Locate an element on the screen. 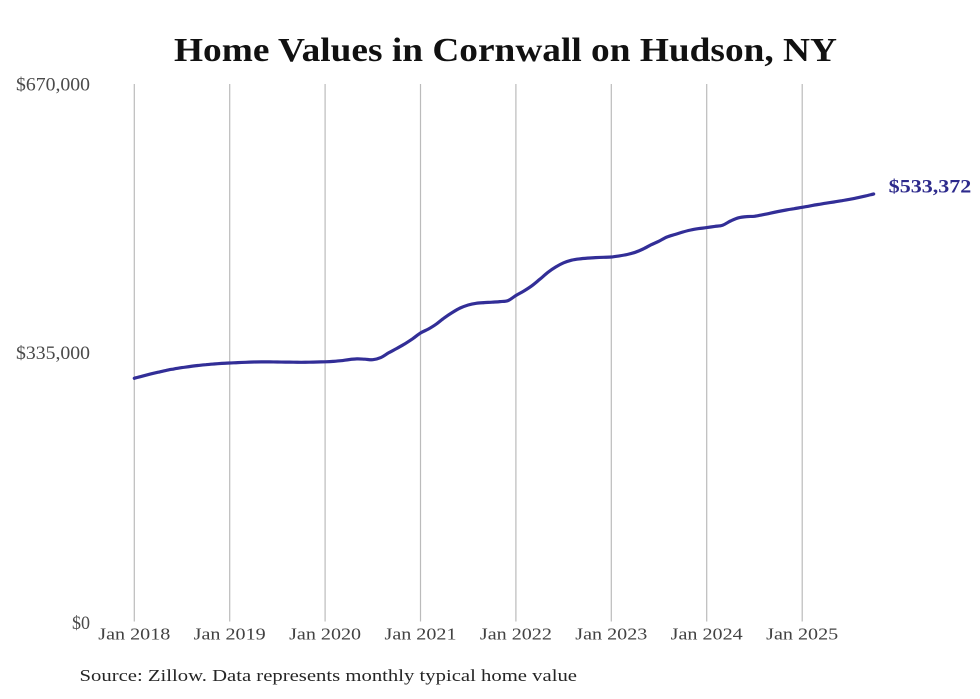 This screenshot has height=699, width=980. svg-text: Jan 2020 is located at coordinates (325, 634).